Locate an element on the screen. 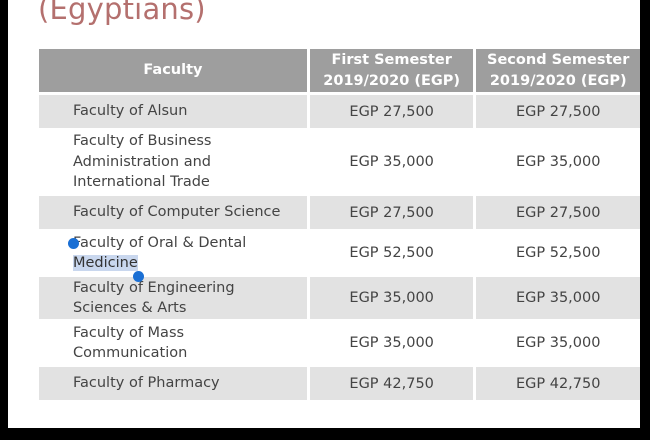 This screenshot has height=440, width=650. faculty-name-line: Faculty of Mass is located at coordinates (129, 332).